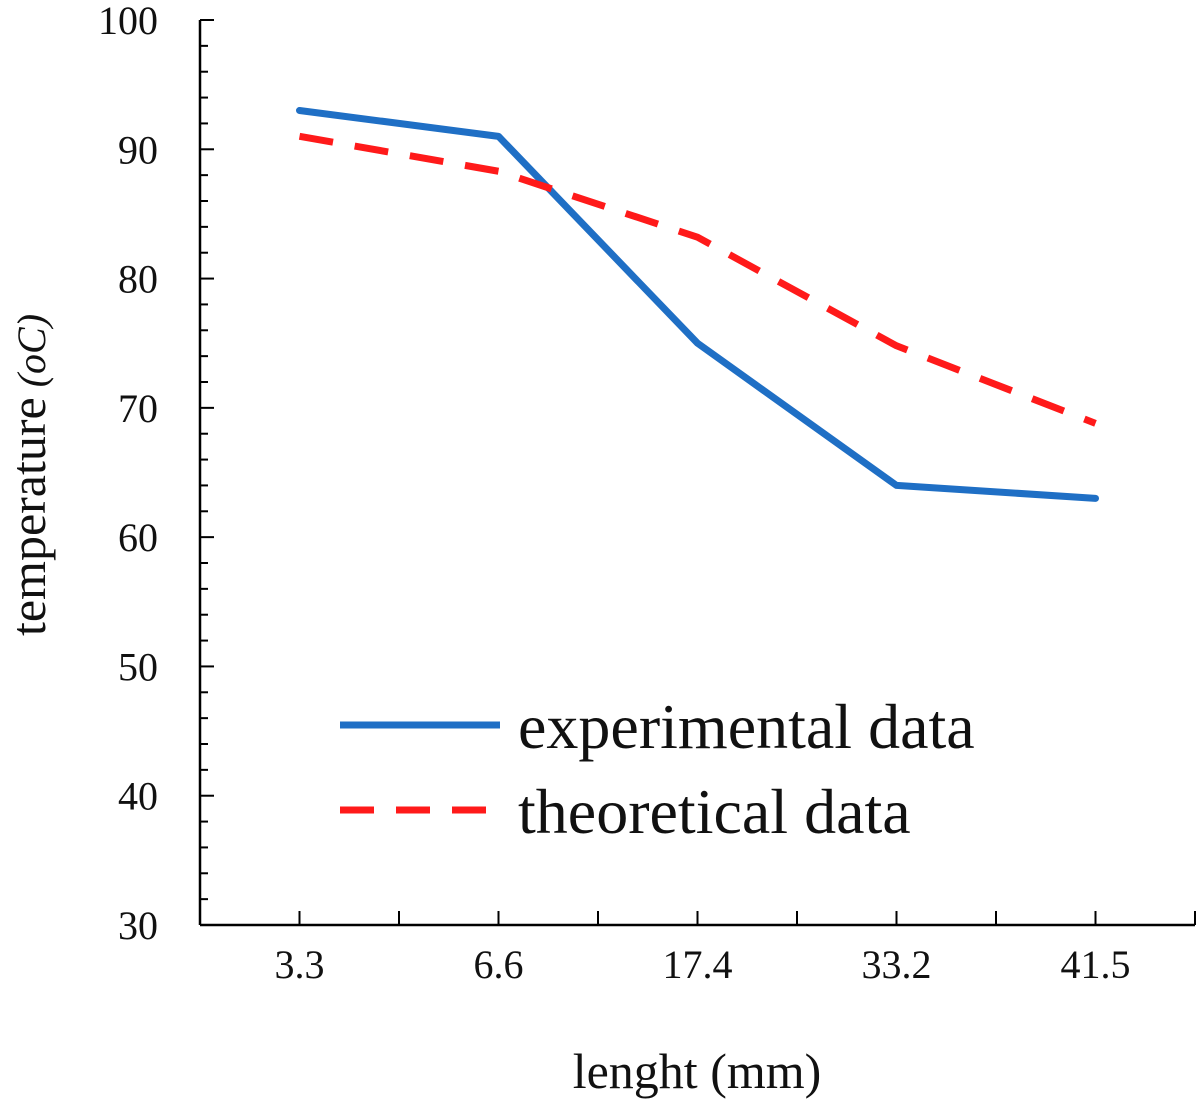  What do you see at coordinates (897, 964) in the screenshot?
I see `x-tick-label: 33.2` at bounding box center [897, 964].